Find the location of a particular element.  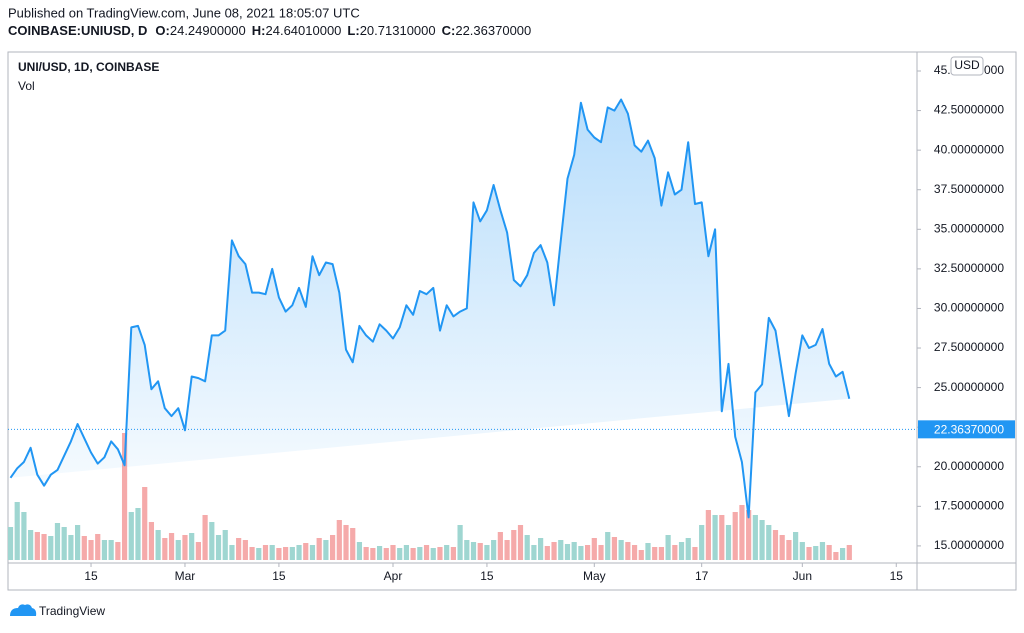

x-tick-label: Mar is located at coordinates (185, 576).